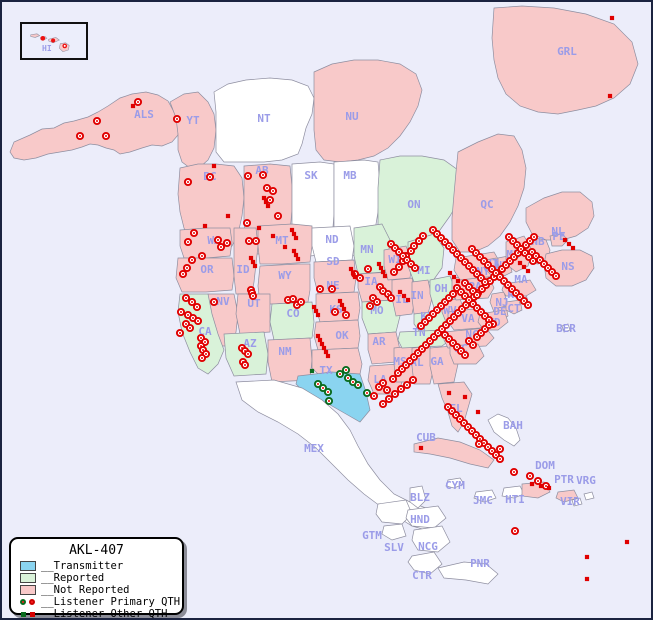 This screenshot has width=653, height=620. I want to click on region-cym: Cayman Islands, so click(455, 483).